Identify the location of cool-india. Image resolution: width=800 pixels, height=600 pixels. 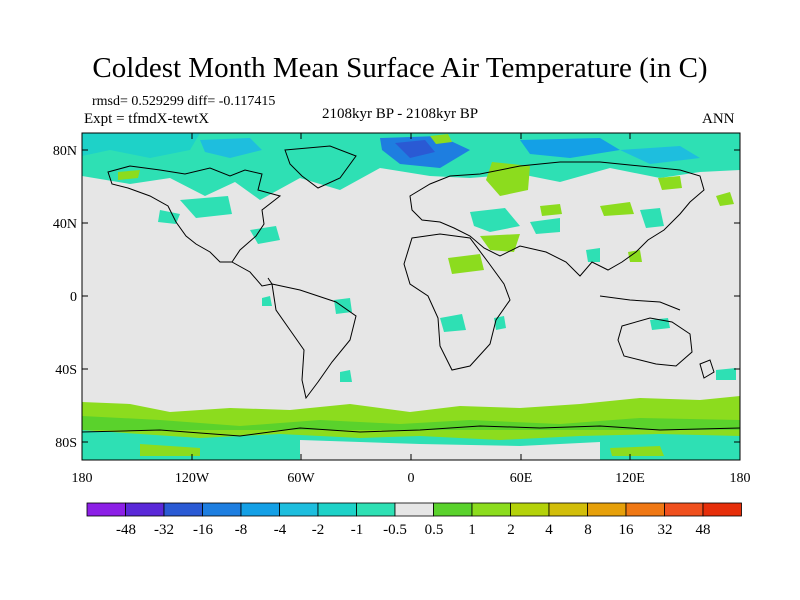
(593, 255).